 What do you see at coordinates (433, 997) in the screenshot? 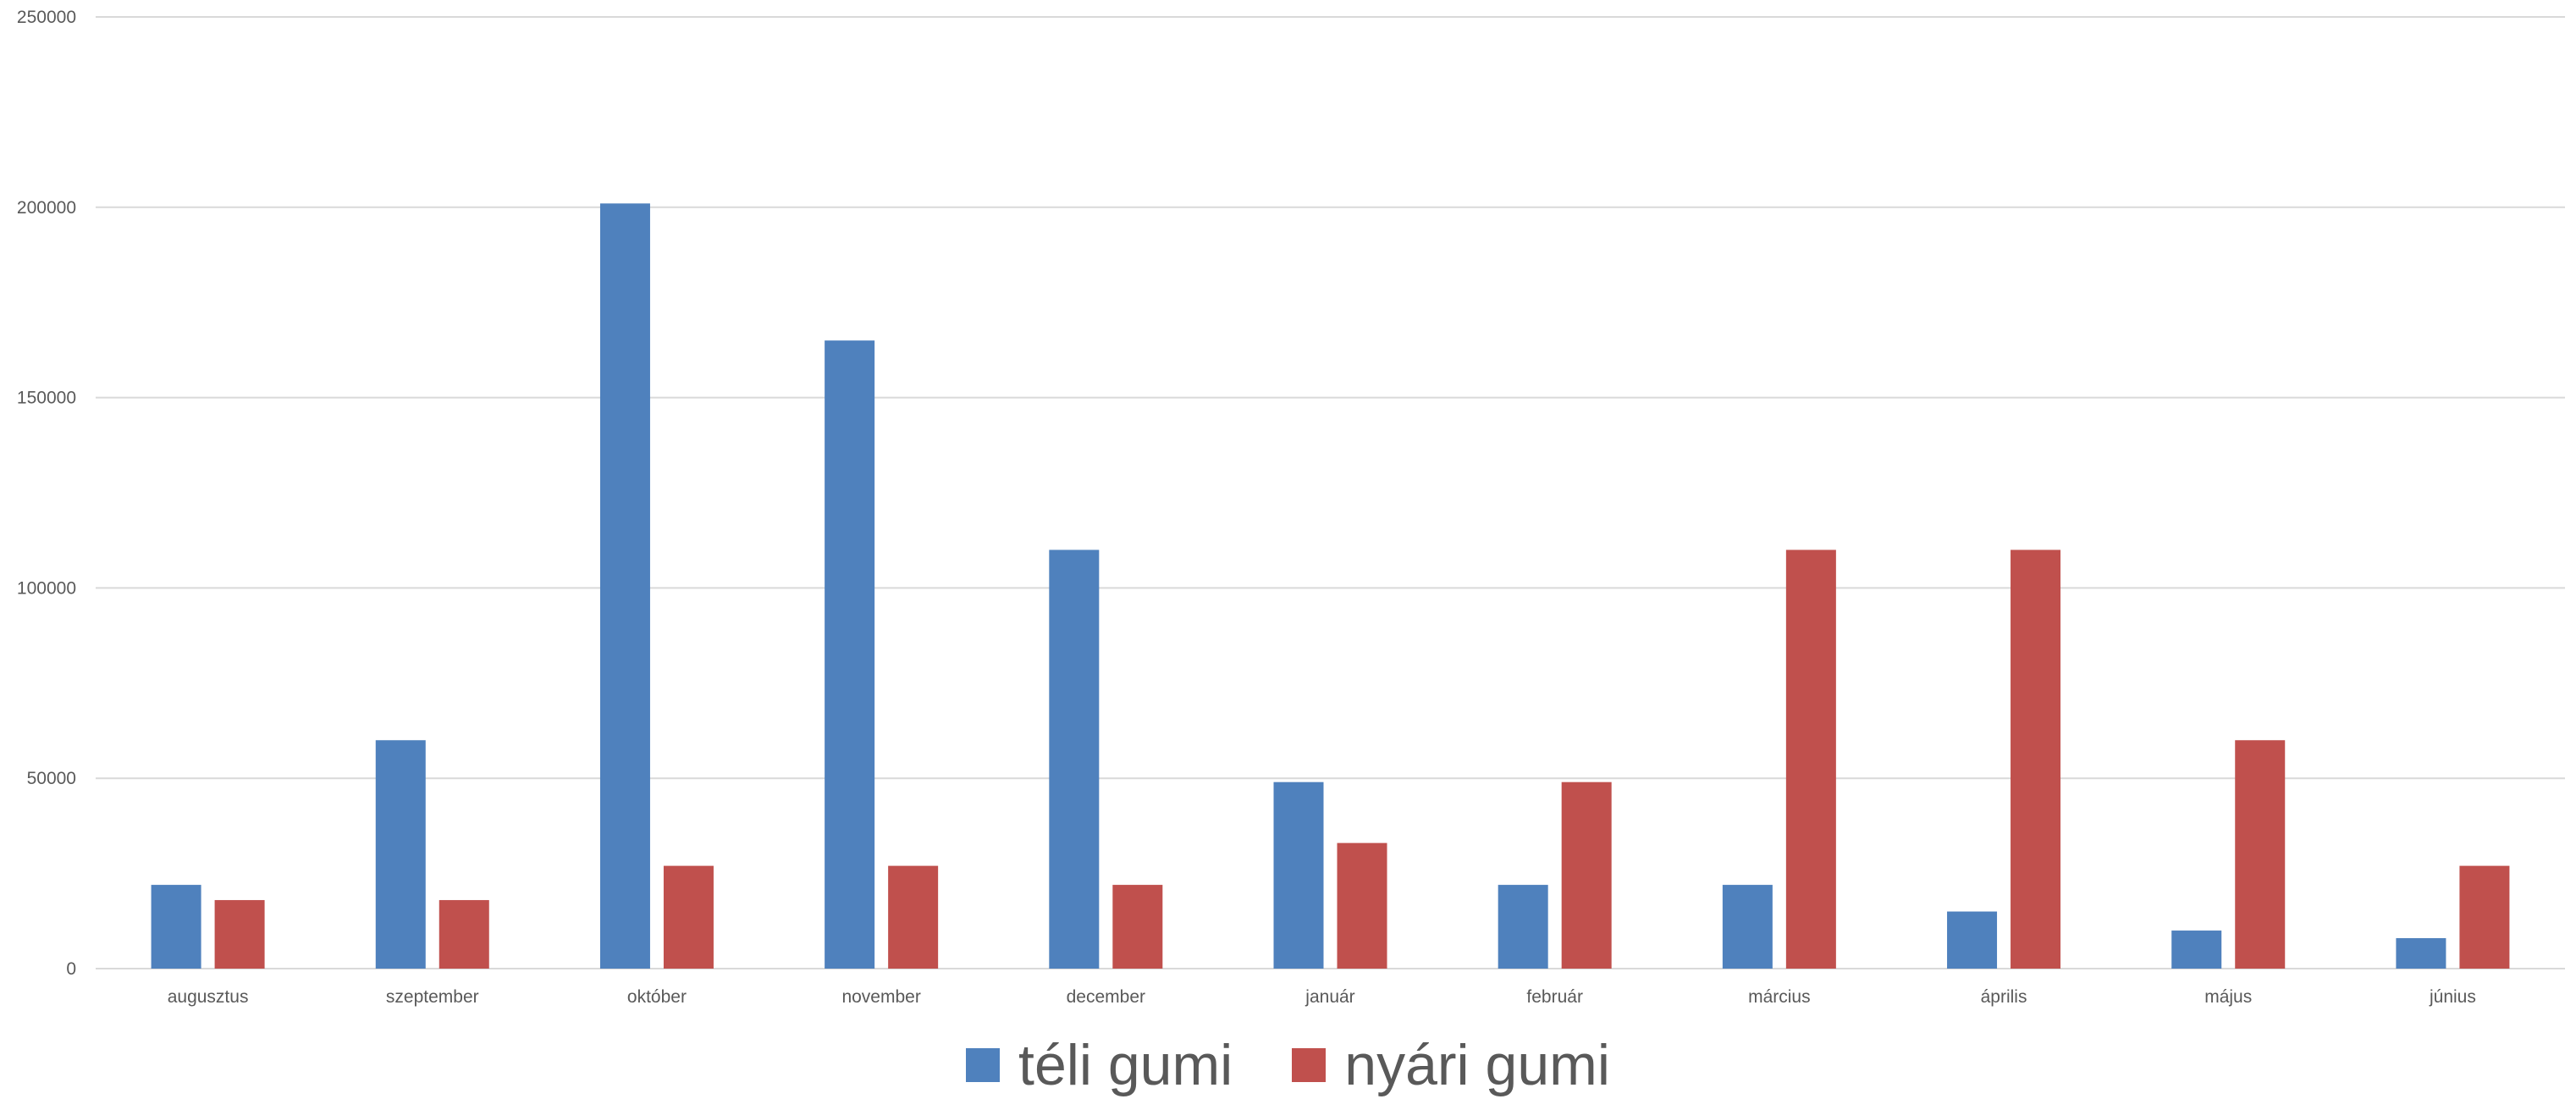
I see `x-tick-label: szeptember` at bounding box center [433, 997].